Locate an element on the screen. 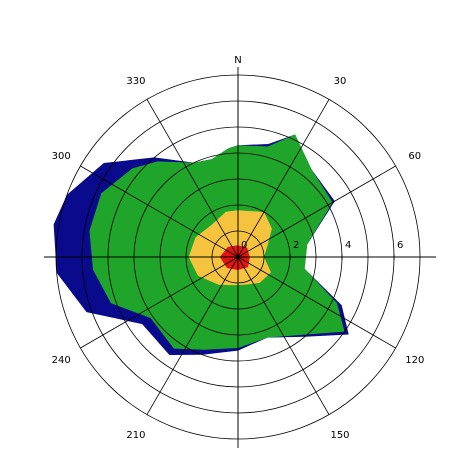 The image size is (456, 453). direction-label: 330 is located at coordinates (135, 81).